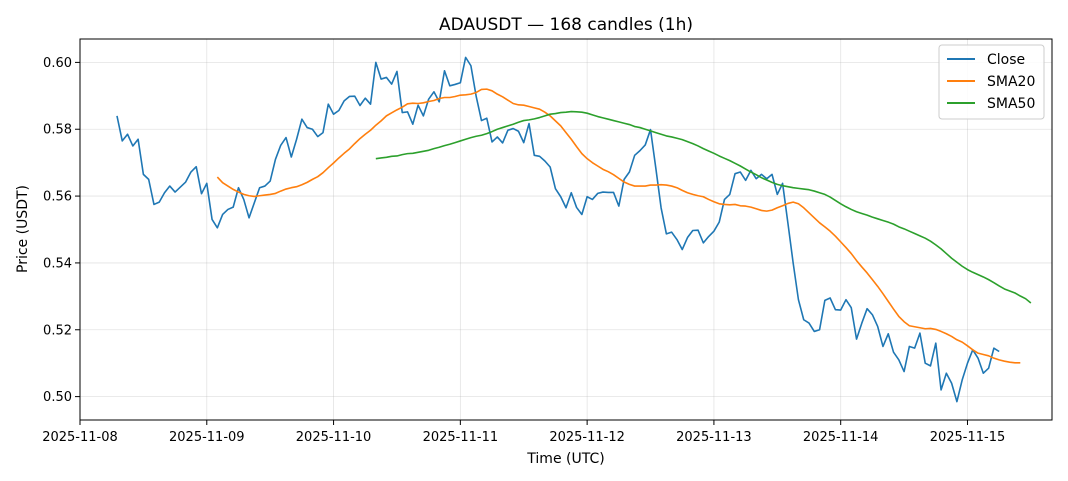 The height and width of the screenshot is (481, 1068). Describe the element at coordinates (566, 25) in the screenshot. I see `chart-title: ADAUSDT — 168 candles (1h)` at that location.